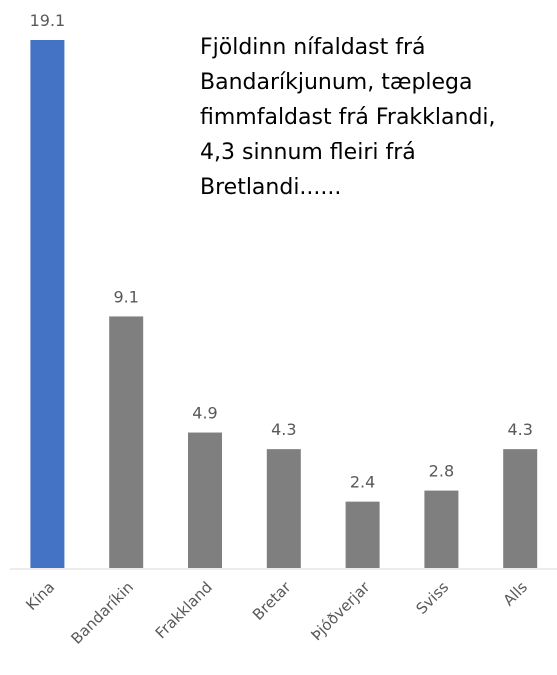 This screenshot has width=557, height=675. I want to click on annotation-line: Fjöldinn nífaldast frá, so click(313, 47).